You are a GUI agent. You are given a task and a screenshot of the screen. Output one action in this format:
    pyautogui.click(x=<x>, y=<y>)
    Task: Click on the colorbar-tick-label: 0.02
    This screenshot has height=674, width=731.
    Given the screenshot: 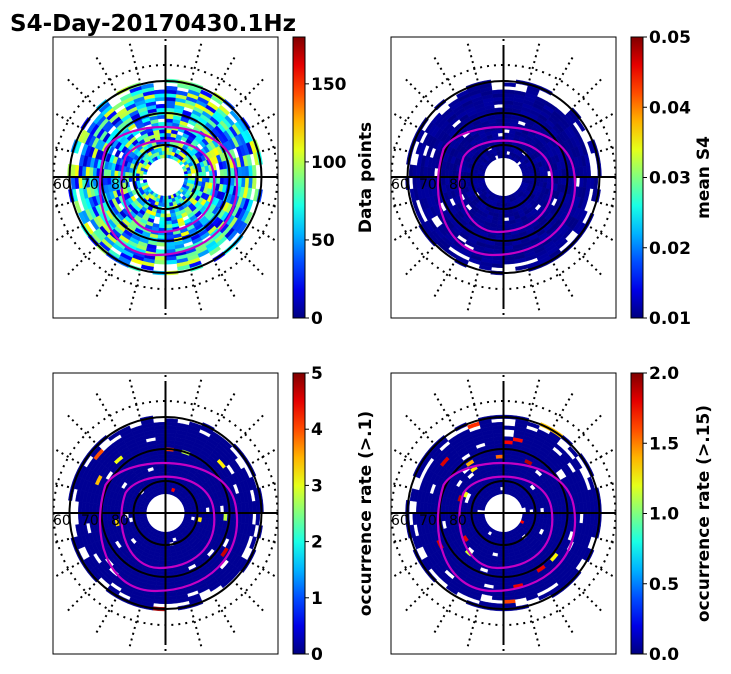 What is the action you would take?
    pyautogui.click(x=670, y=249)
    